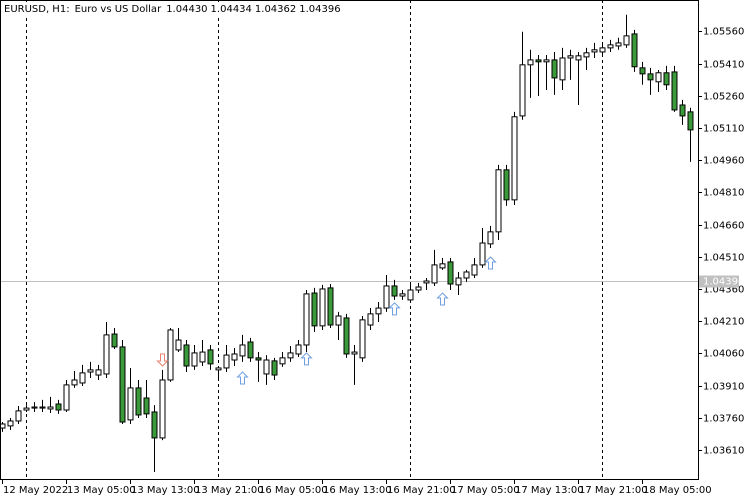 Image resolution: width=750 pixels, height=500 pixels. What do you see at coordinates (275, 9) in the screenshot?
I see `ohlc-low: 1.04362` at bounding box center [275, 9].